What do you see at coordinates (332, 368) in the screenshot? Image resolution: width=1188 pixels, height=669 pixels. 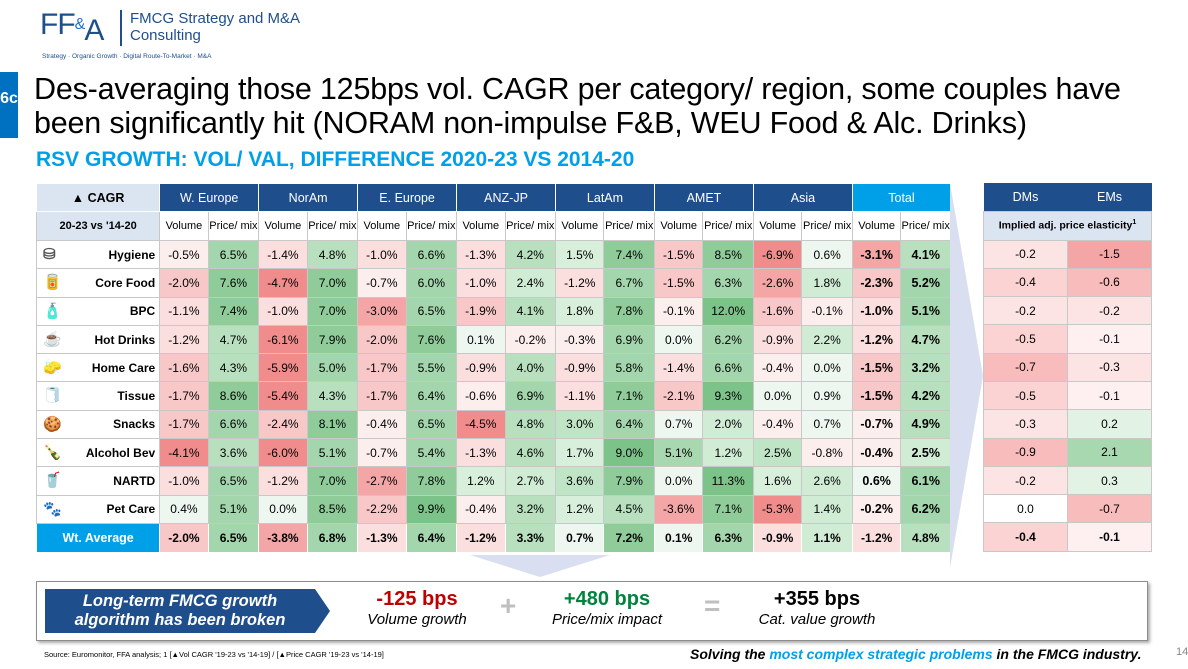 I see `price-mix-cell: 5.0%` at bounding box center [332, 368].